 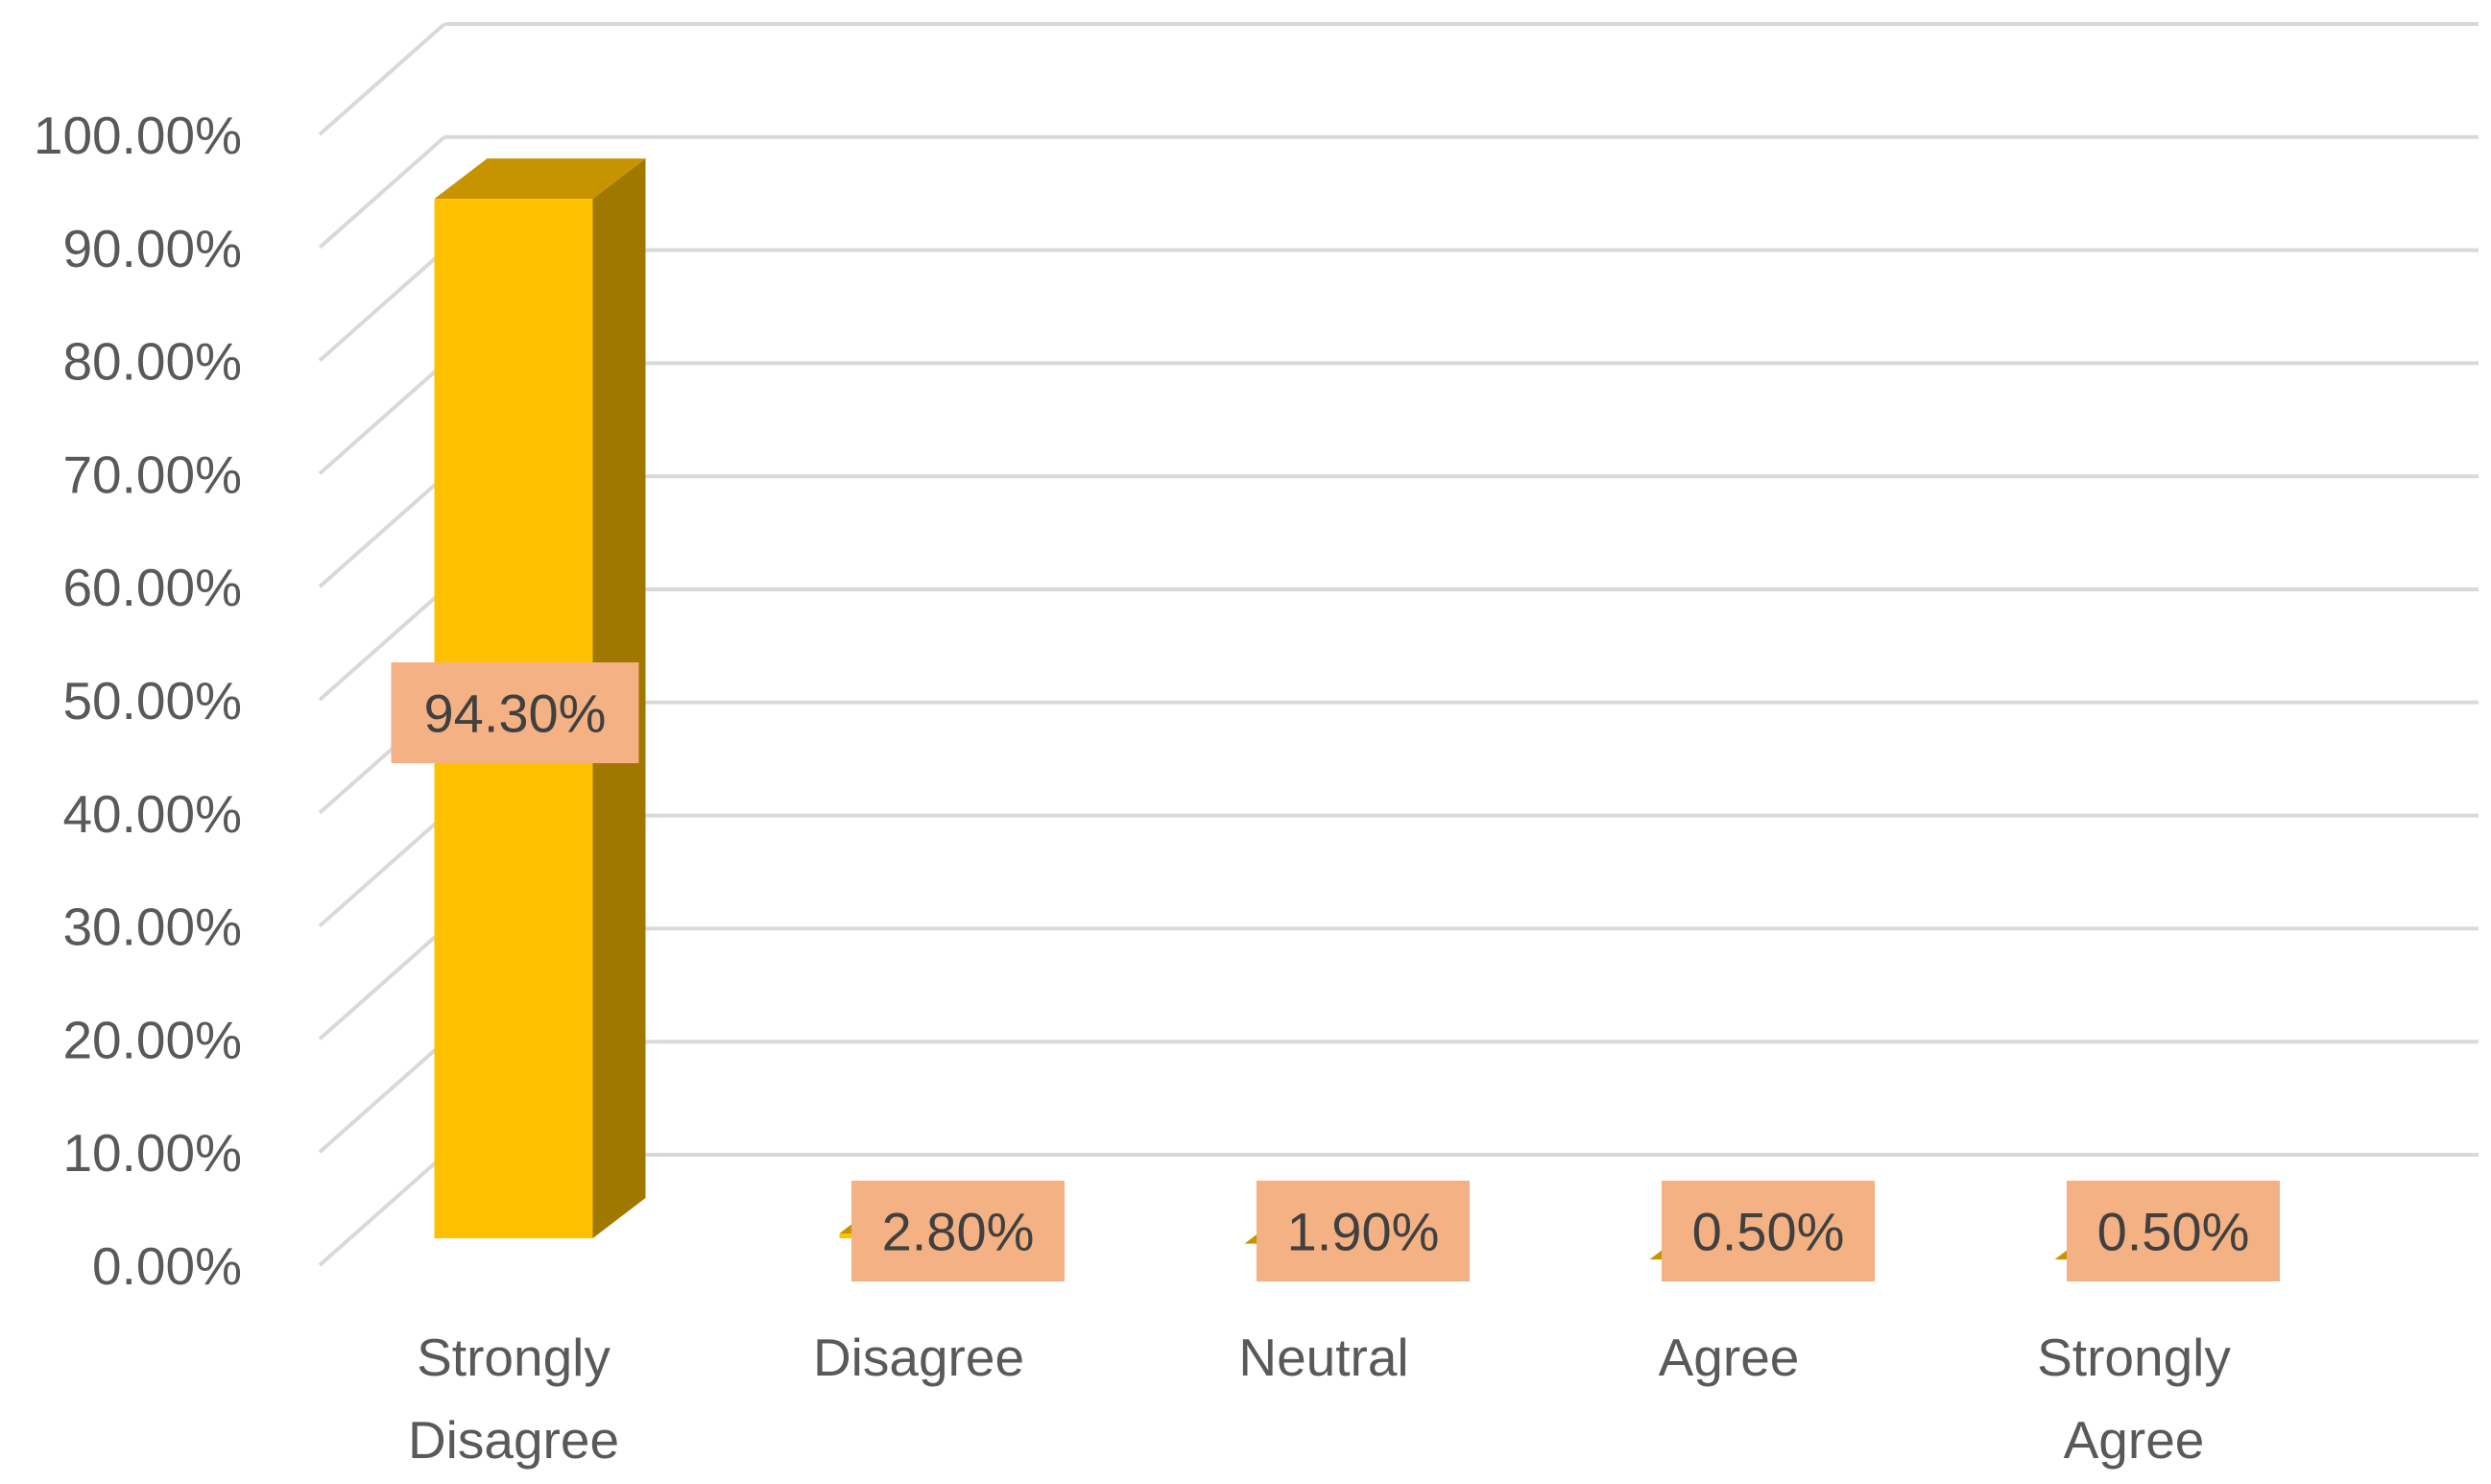 I want to click on bar-top-face, so click(x=540, y=179).